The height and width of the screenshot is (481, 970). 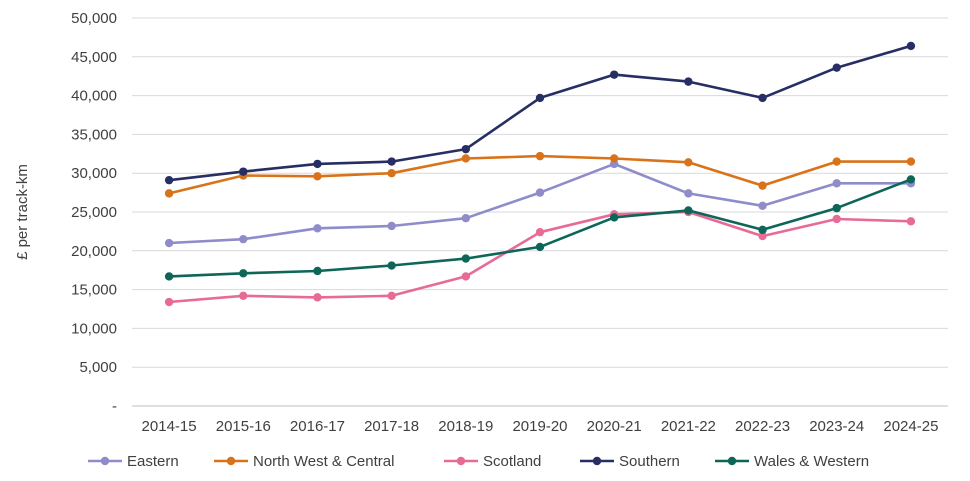 I want to click on y-tick-label: 30,000, so click(x=94, y=173).